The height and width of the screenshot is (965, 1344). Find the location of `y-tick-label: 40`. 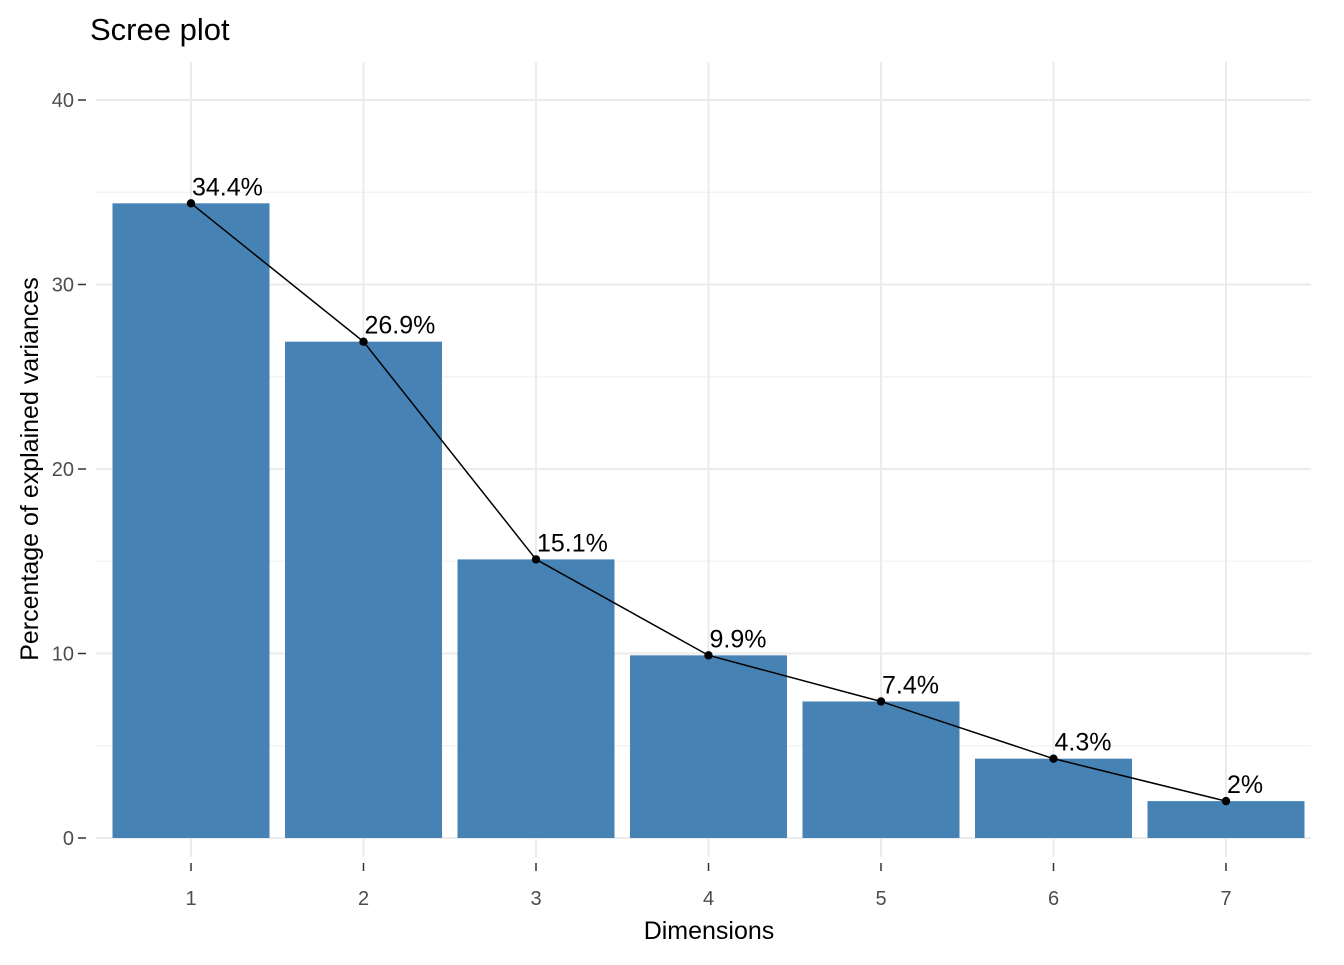

y-tick-label: 40 is located at coordinates (63, 101).